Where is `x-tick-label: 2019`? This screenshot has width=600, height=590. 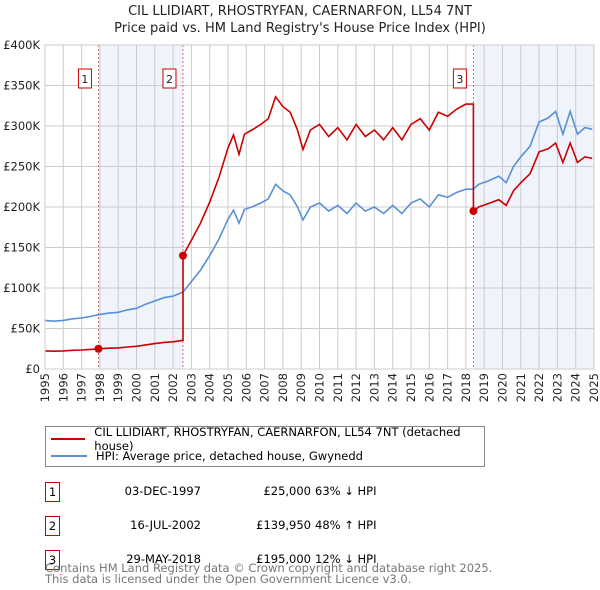 x-tick-label: 2019 is located at coordinates (484, 387).